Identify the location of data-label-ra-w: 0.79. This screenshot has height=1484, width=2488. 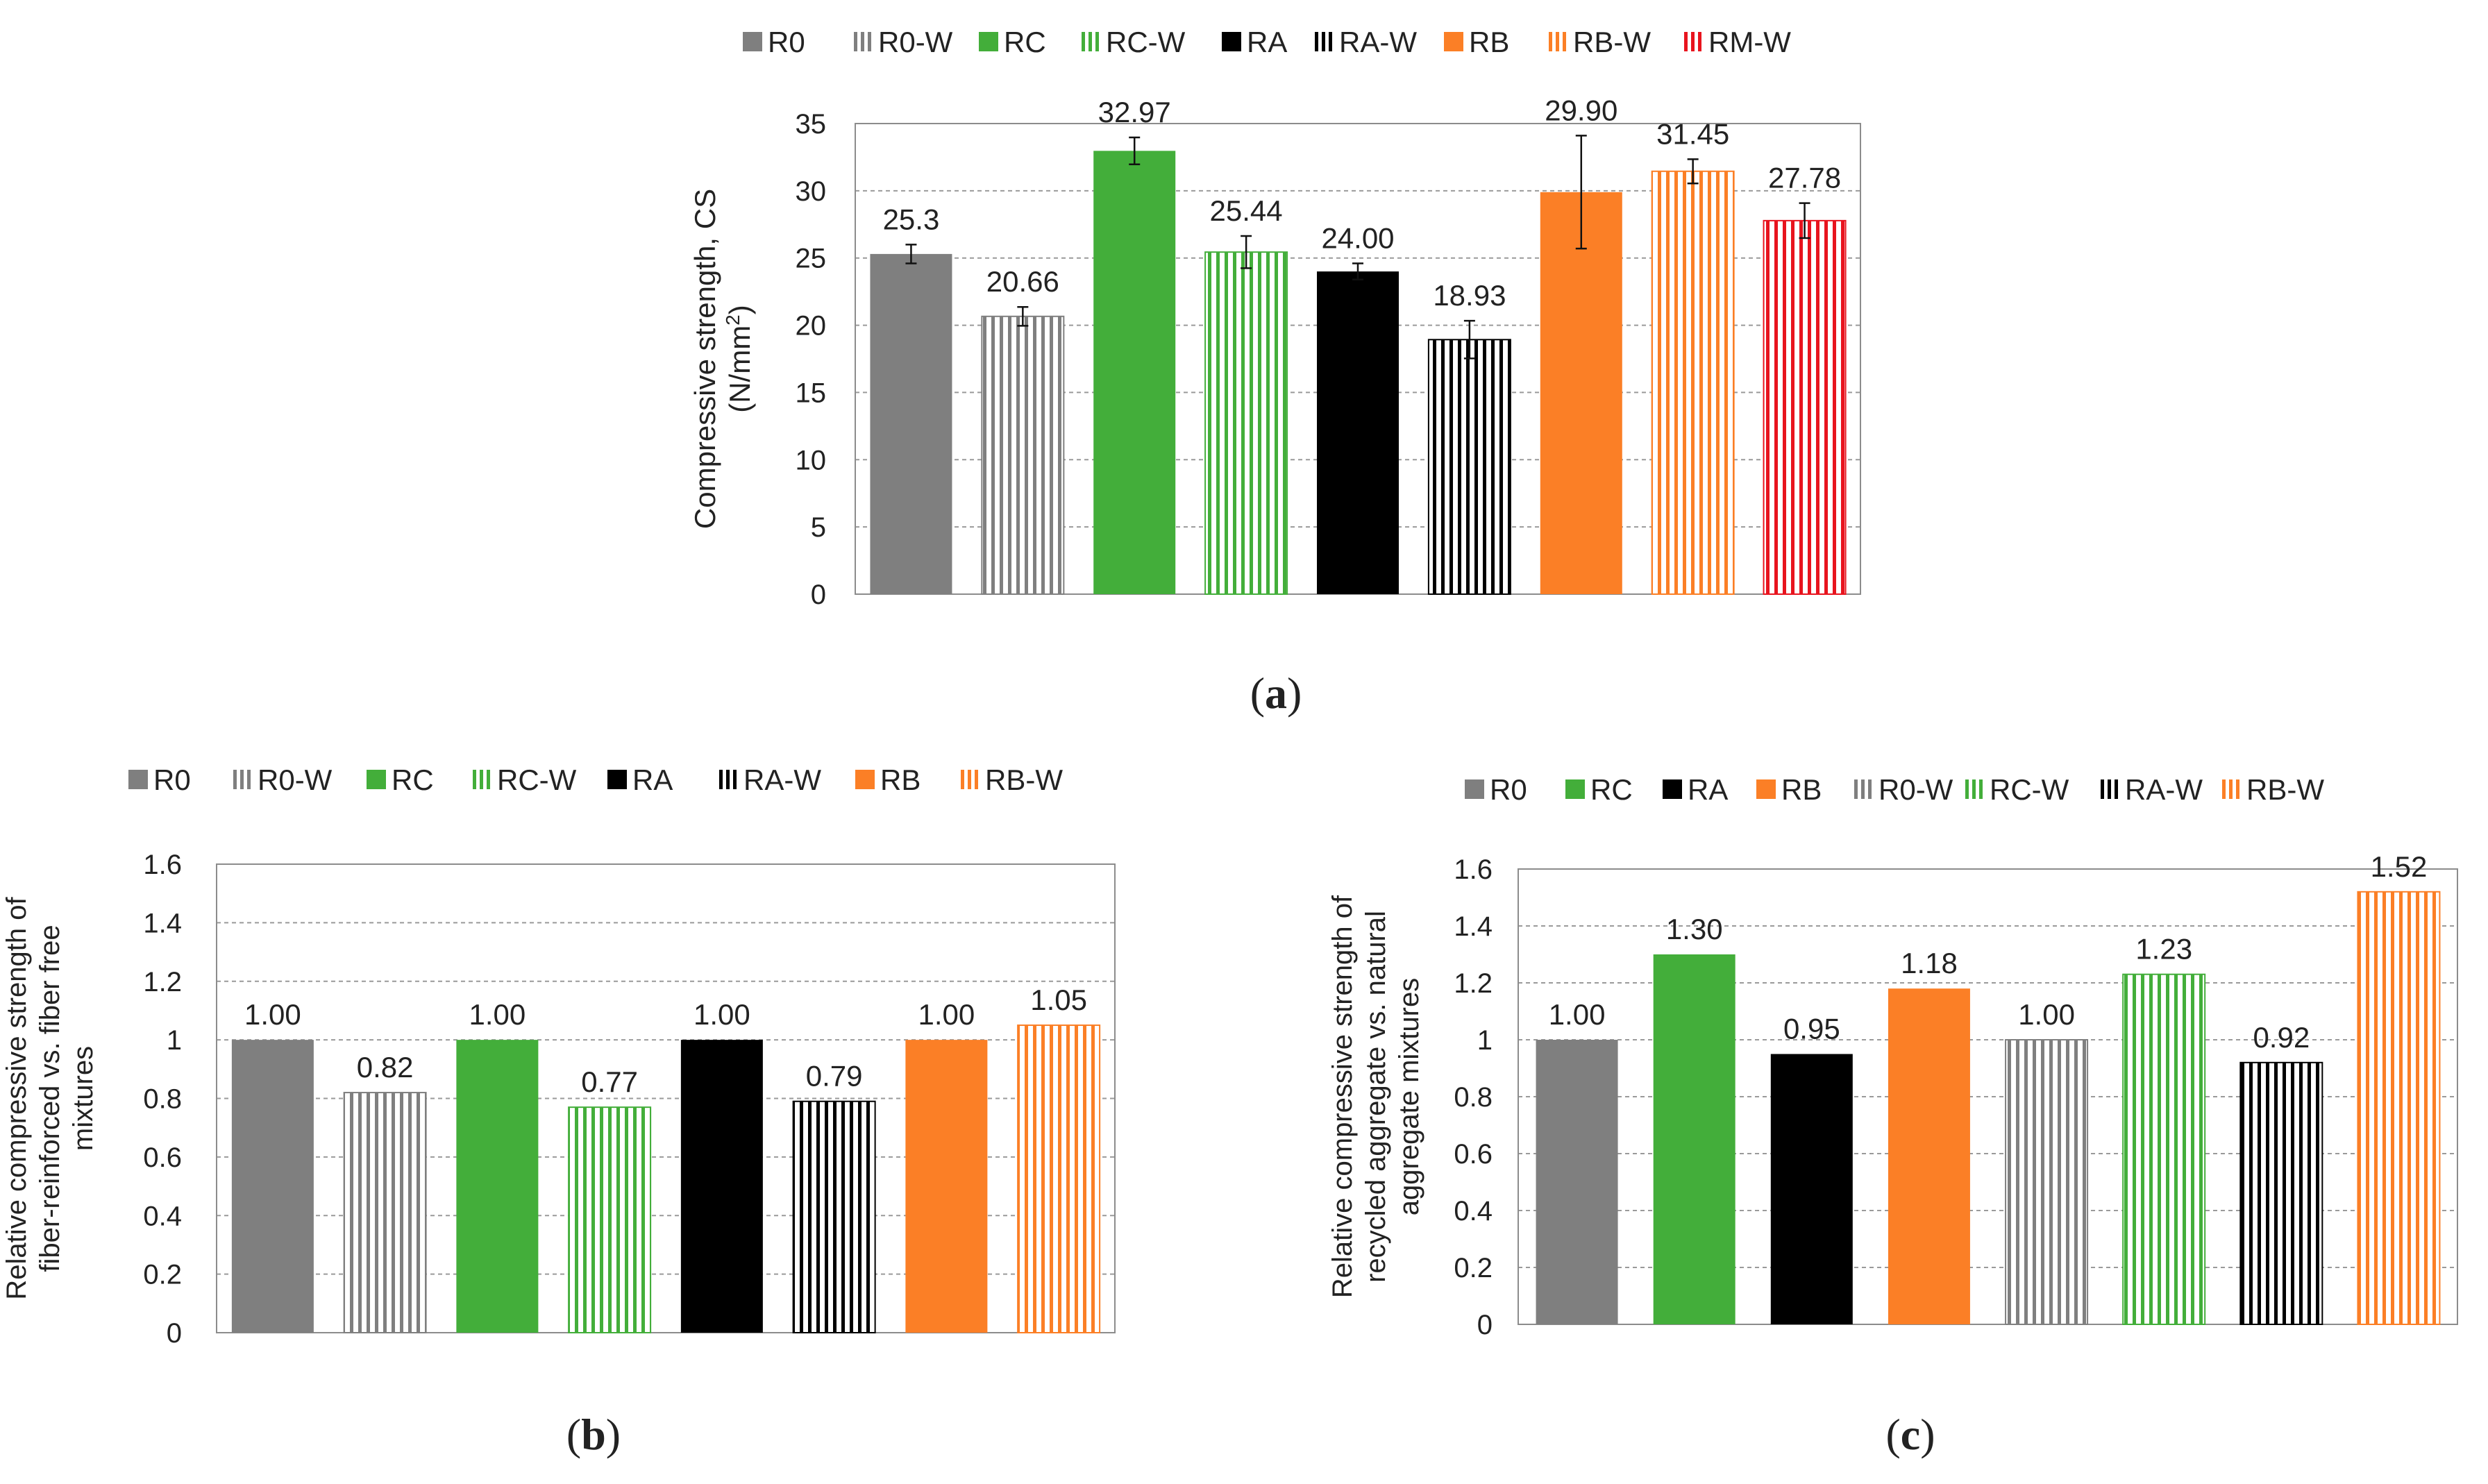
(834, 1076).